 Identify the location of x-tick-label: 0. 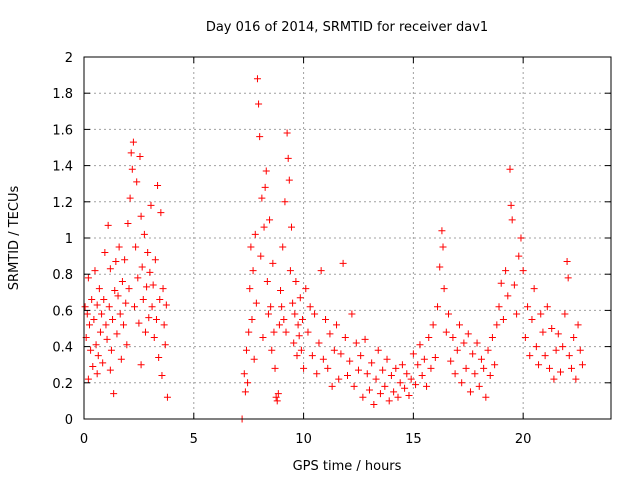
(84, 439).